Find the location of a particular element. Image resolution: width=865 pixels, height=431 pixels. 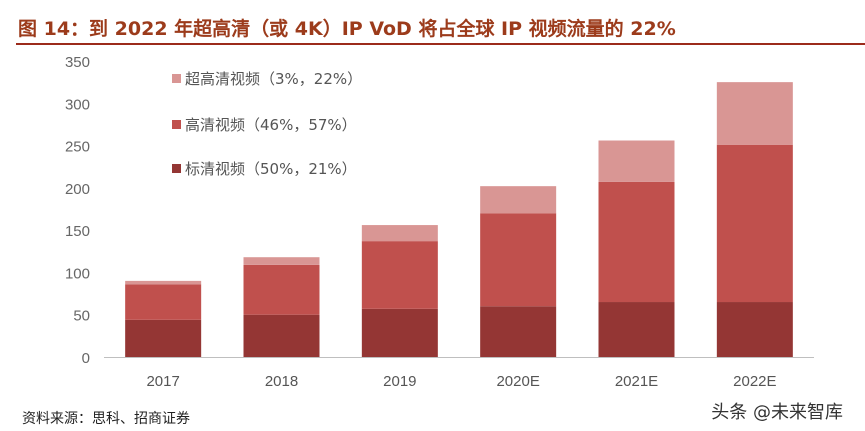

x-tick-label: 2019 is located at coordinates (399, 381).